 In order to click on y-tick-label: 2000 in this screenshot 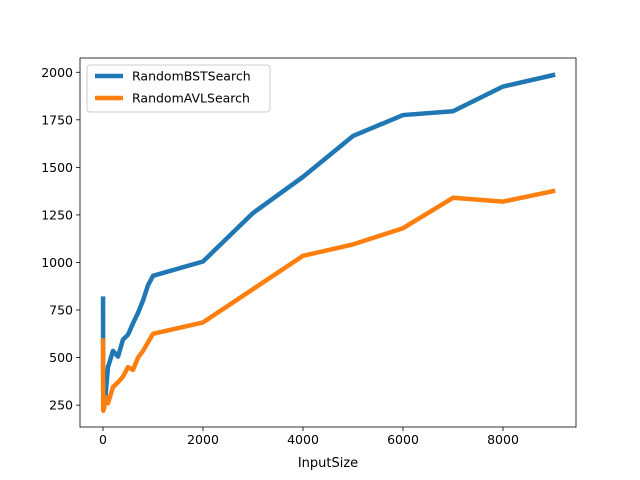, I will do `click(57, 72)`.